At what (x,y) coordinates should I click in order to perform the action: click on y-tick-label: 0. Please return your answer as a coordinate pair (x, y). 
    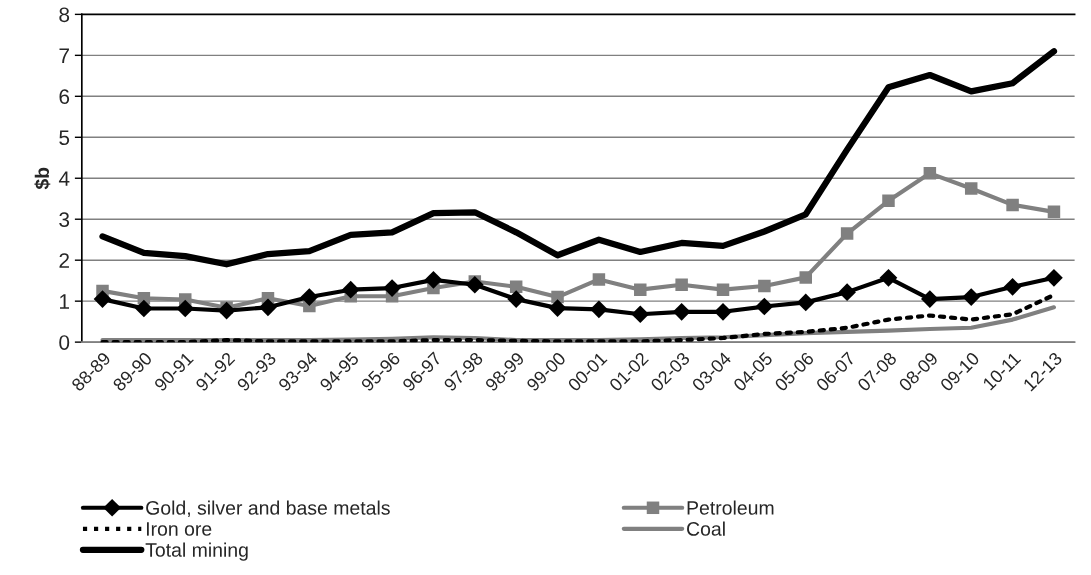
    Looking at the image, I should click on (64, 342).